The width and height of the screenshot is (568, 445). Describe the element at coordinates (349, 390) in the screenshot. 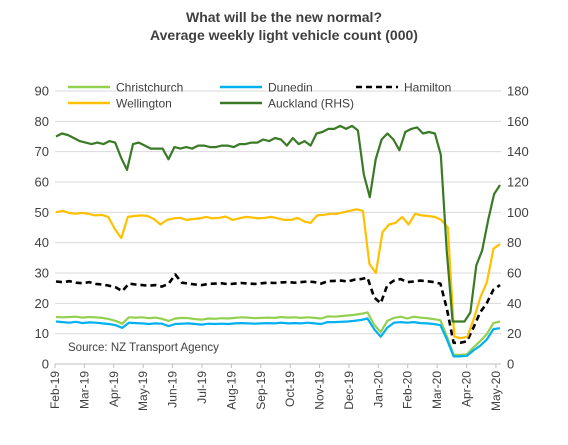

I see `x-tick-label: Dec-19` at that location.